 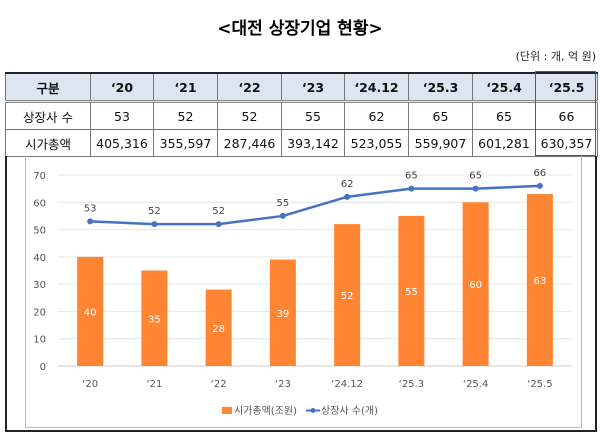 I want to click on line-data-label: 53, so click(x=90, y=208).